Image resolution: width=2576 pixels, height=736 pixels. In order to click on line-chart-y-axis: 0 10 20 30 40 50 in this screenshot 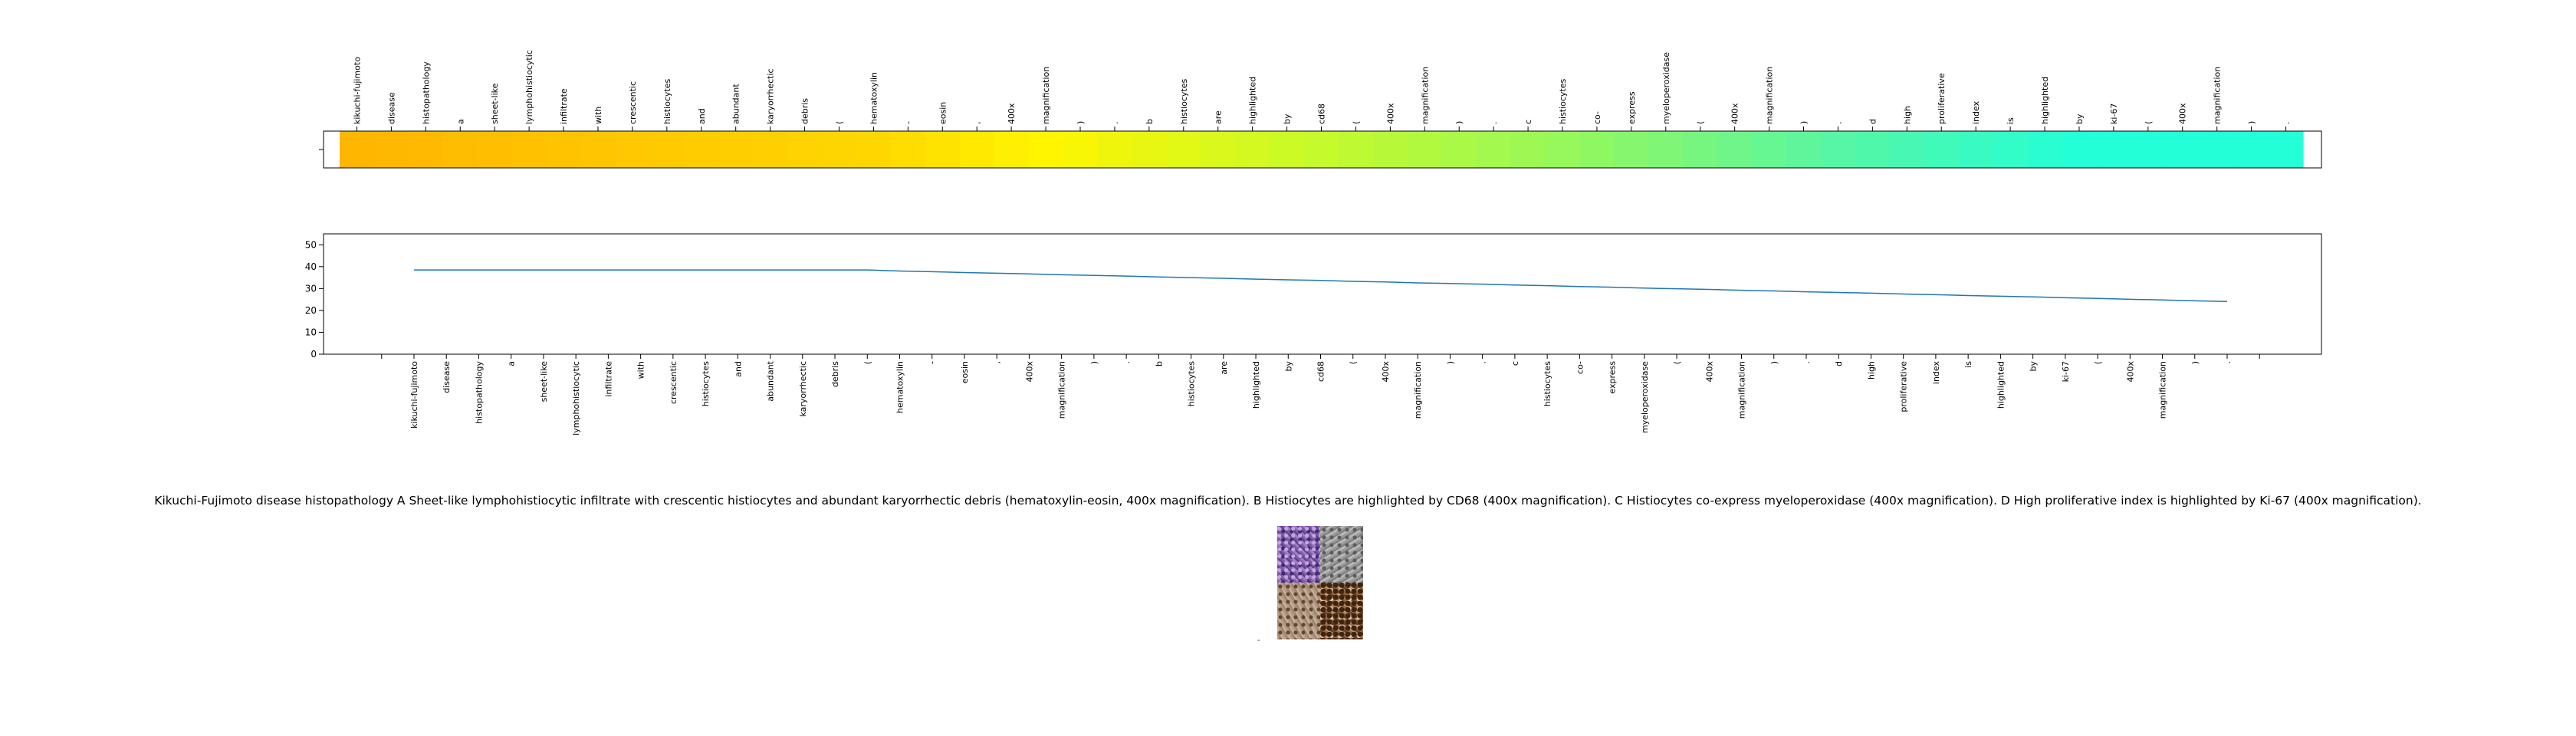, I will do `click(314, 300)`.